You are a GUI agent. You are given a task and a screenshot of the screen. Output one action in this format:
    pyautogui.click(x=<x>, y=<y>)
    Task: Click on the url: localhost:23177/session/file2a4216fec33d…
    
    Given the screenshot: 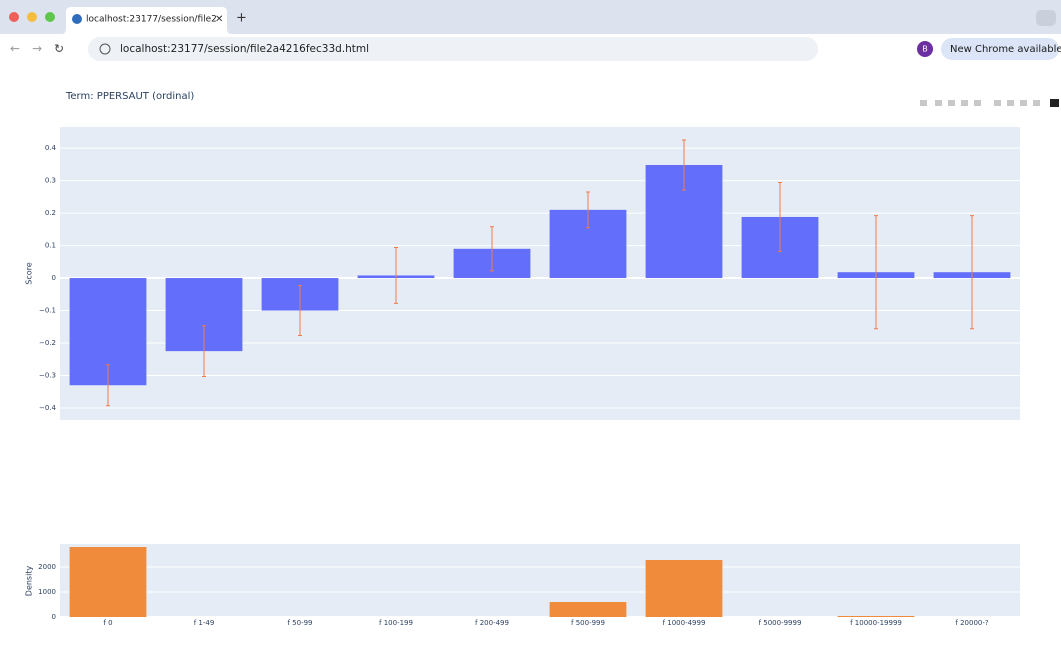 What is the action you would take?
    pyautogui.click(x=244, y=49)
    